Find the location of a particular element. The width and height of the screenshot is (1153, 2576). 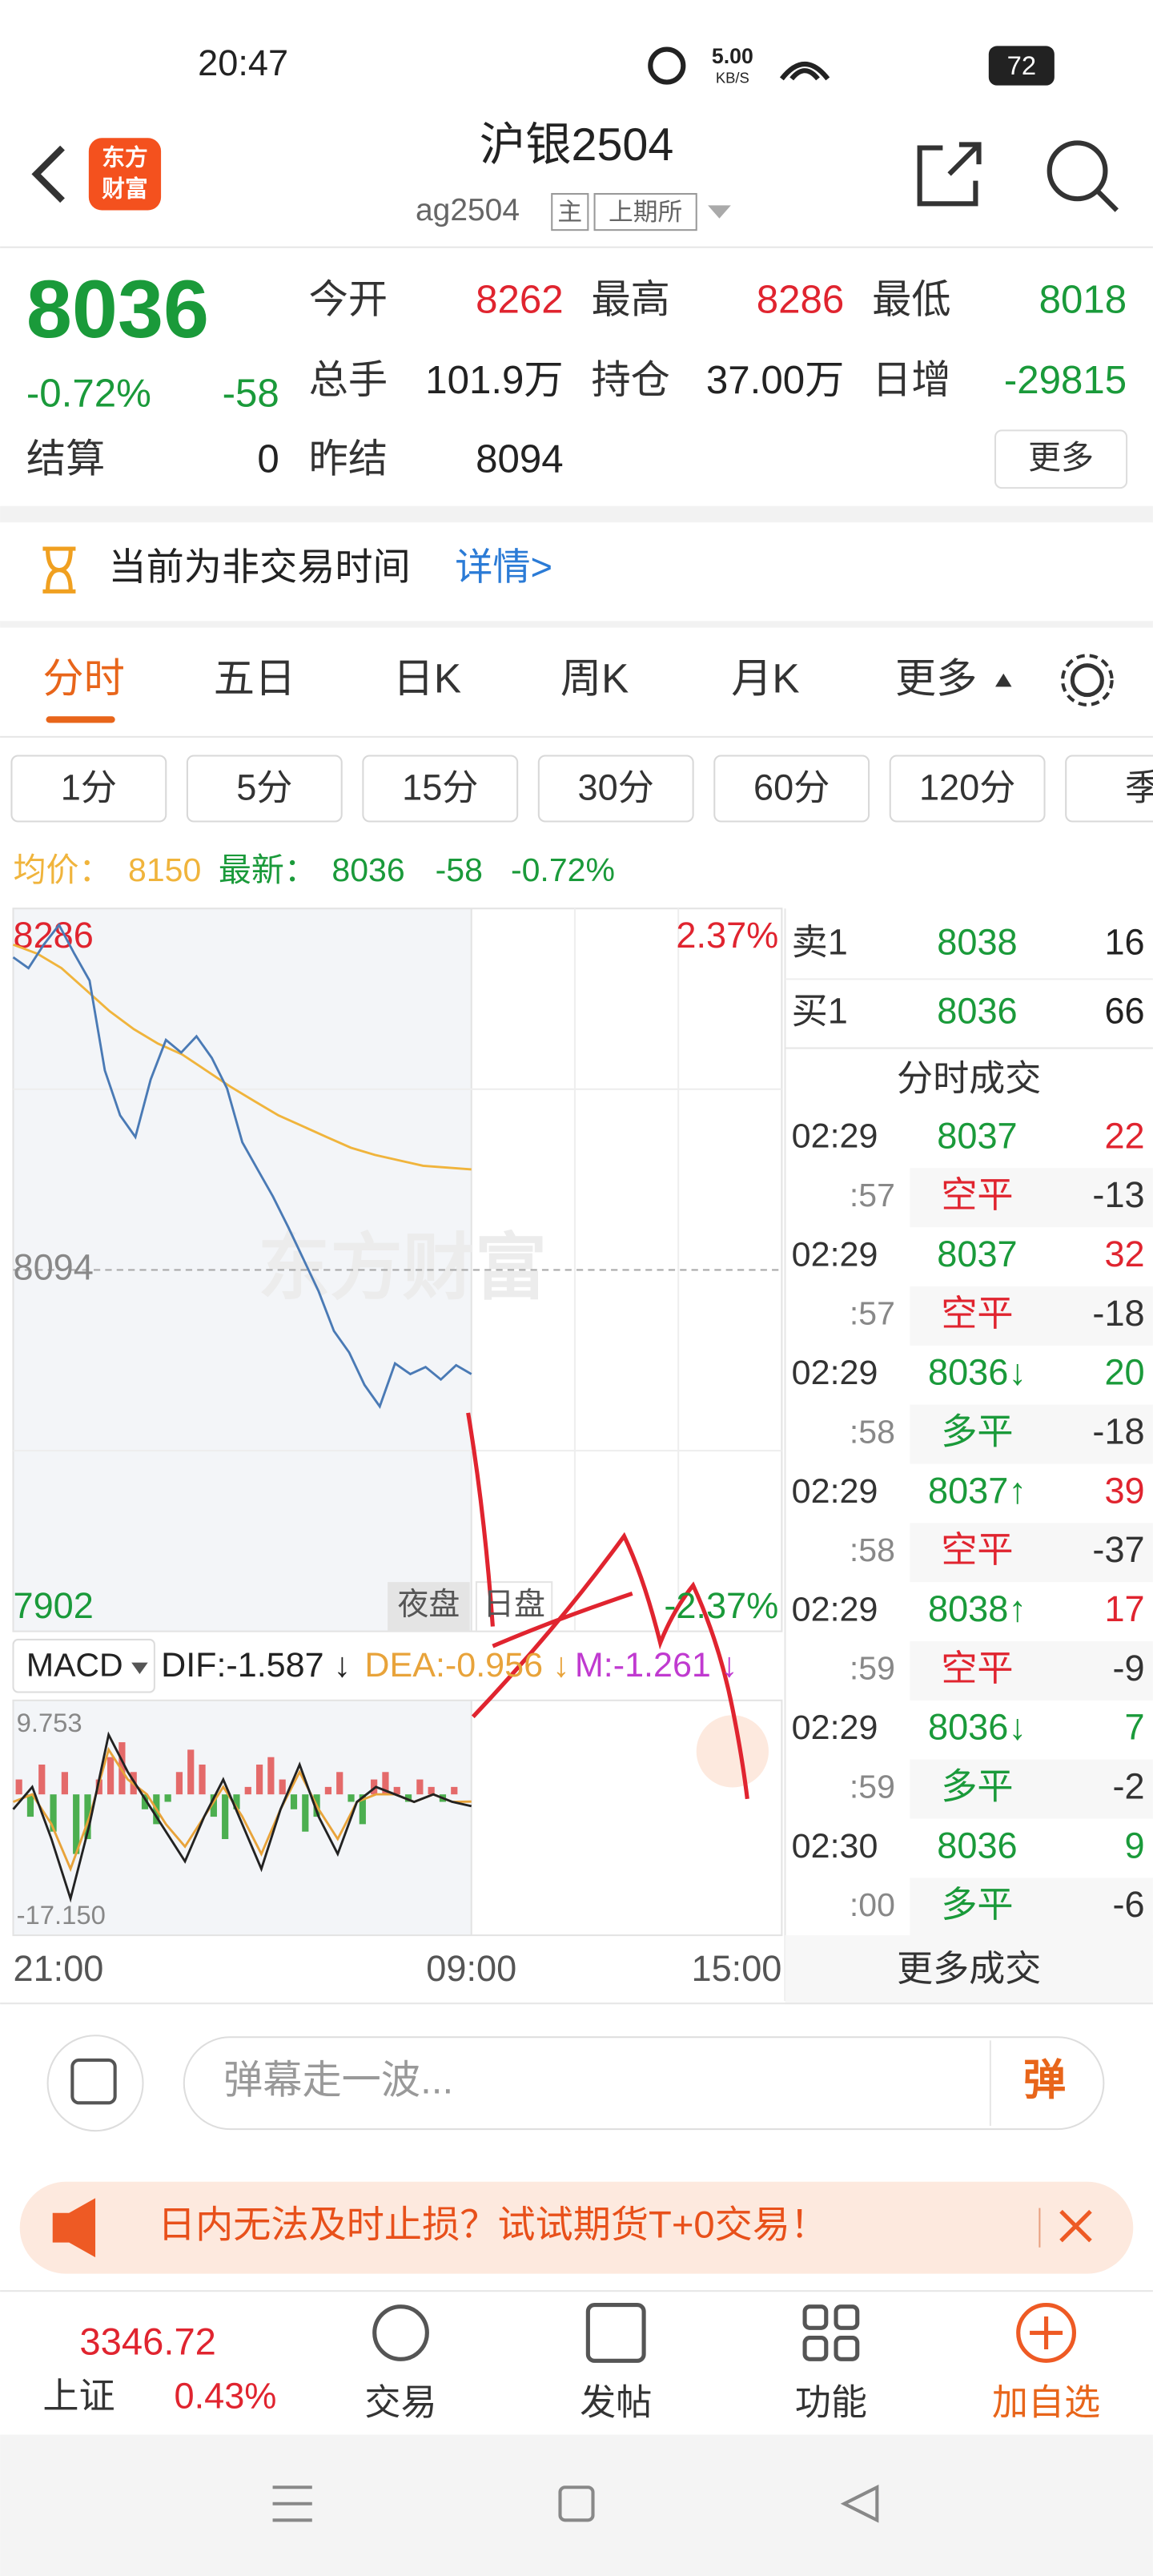

night-button is located at coordinates (429, 1607).